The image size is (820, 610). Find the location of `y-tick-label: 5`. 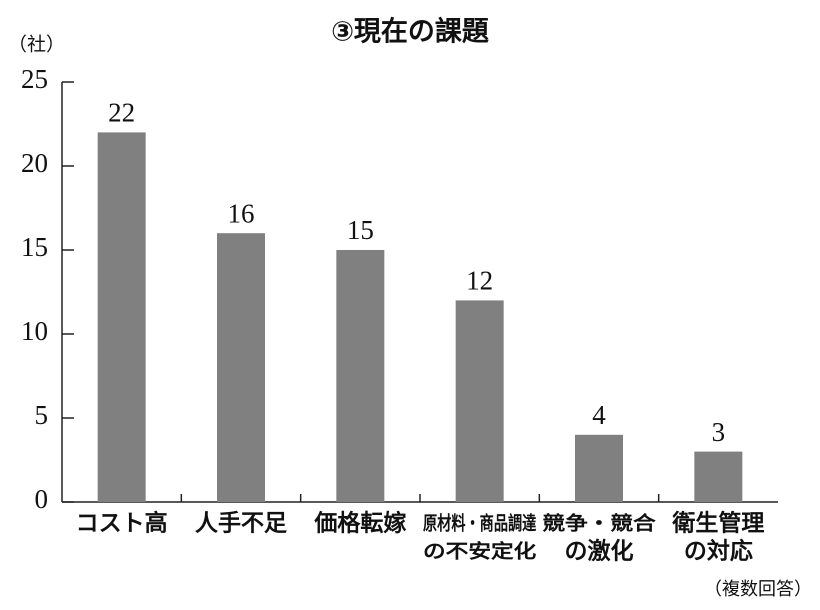

y-tick-label: 5 is located at coordinates (42, 415).